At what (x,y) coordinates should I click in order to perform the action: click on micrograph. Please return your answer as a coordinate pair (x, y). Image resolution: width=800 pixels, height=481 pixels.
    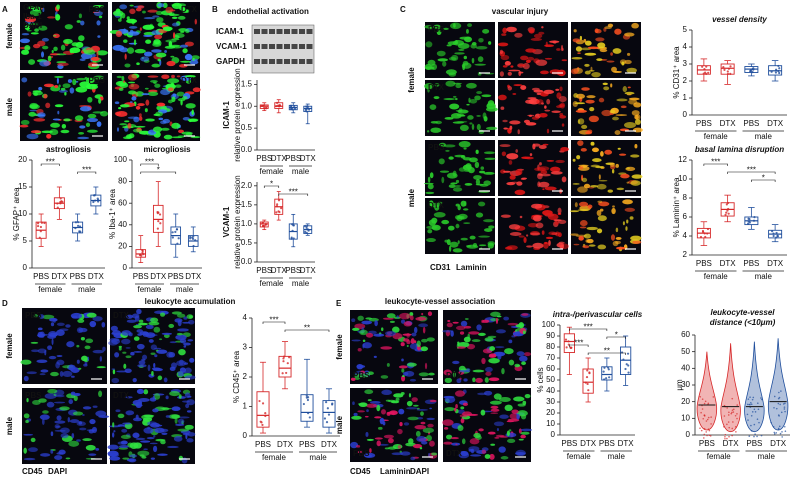
    Looking at the image, I should click on (64, 346).